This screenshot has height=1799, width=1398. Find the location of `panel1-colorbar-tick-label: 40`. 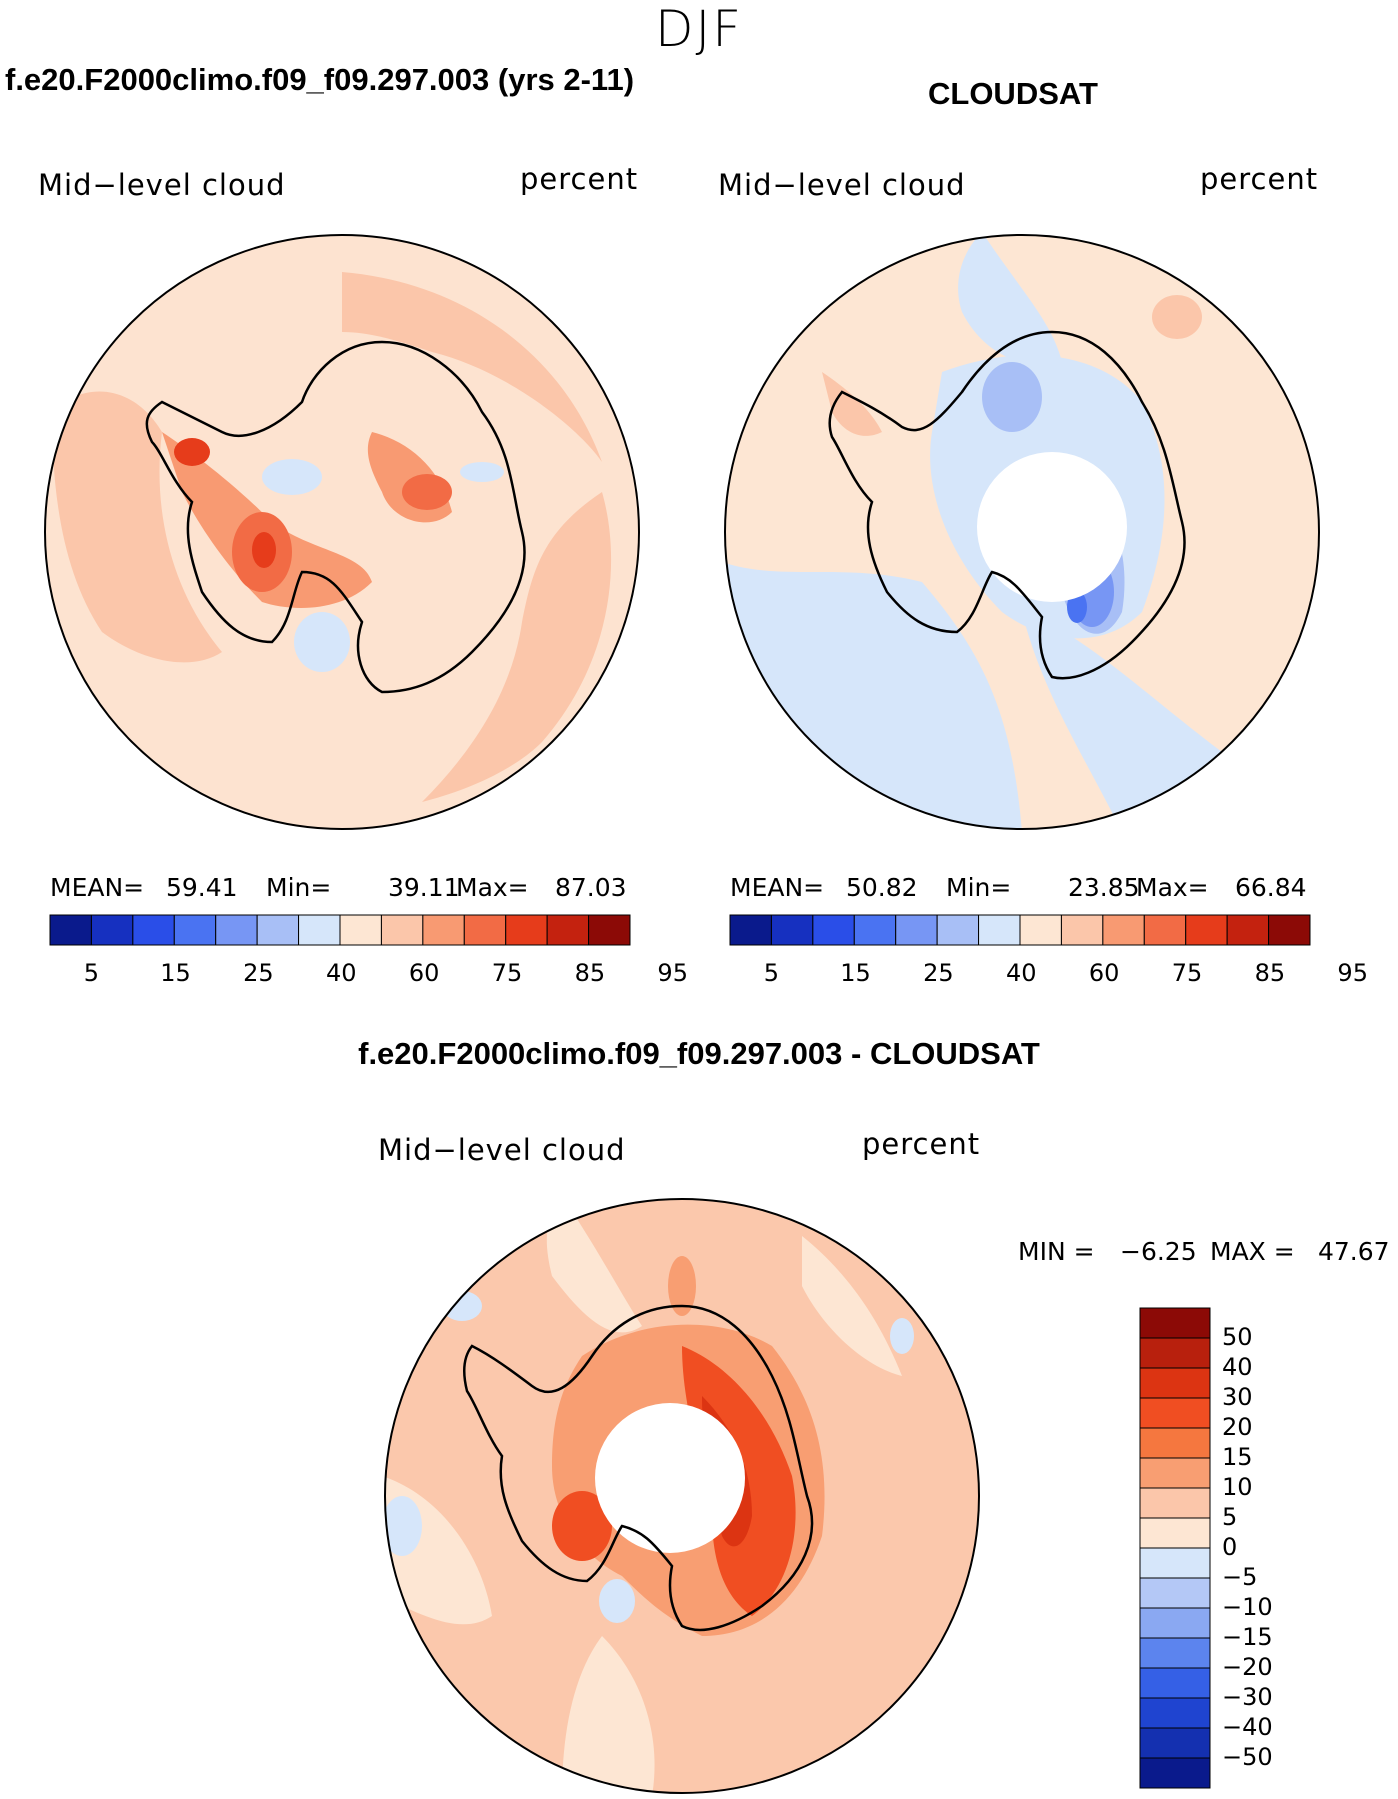

panel1-colorbar-tick-label: 40 is located at coordinates (341, 973).